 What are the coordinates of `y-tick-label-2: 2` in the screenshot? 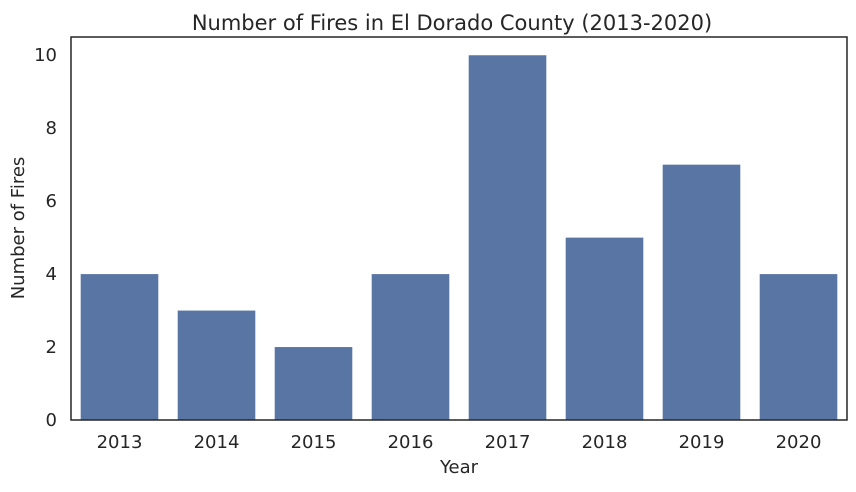 It's located at (51, 347).